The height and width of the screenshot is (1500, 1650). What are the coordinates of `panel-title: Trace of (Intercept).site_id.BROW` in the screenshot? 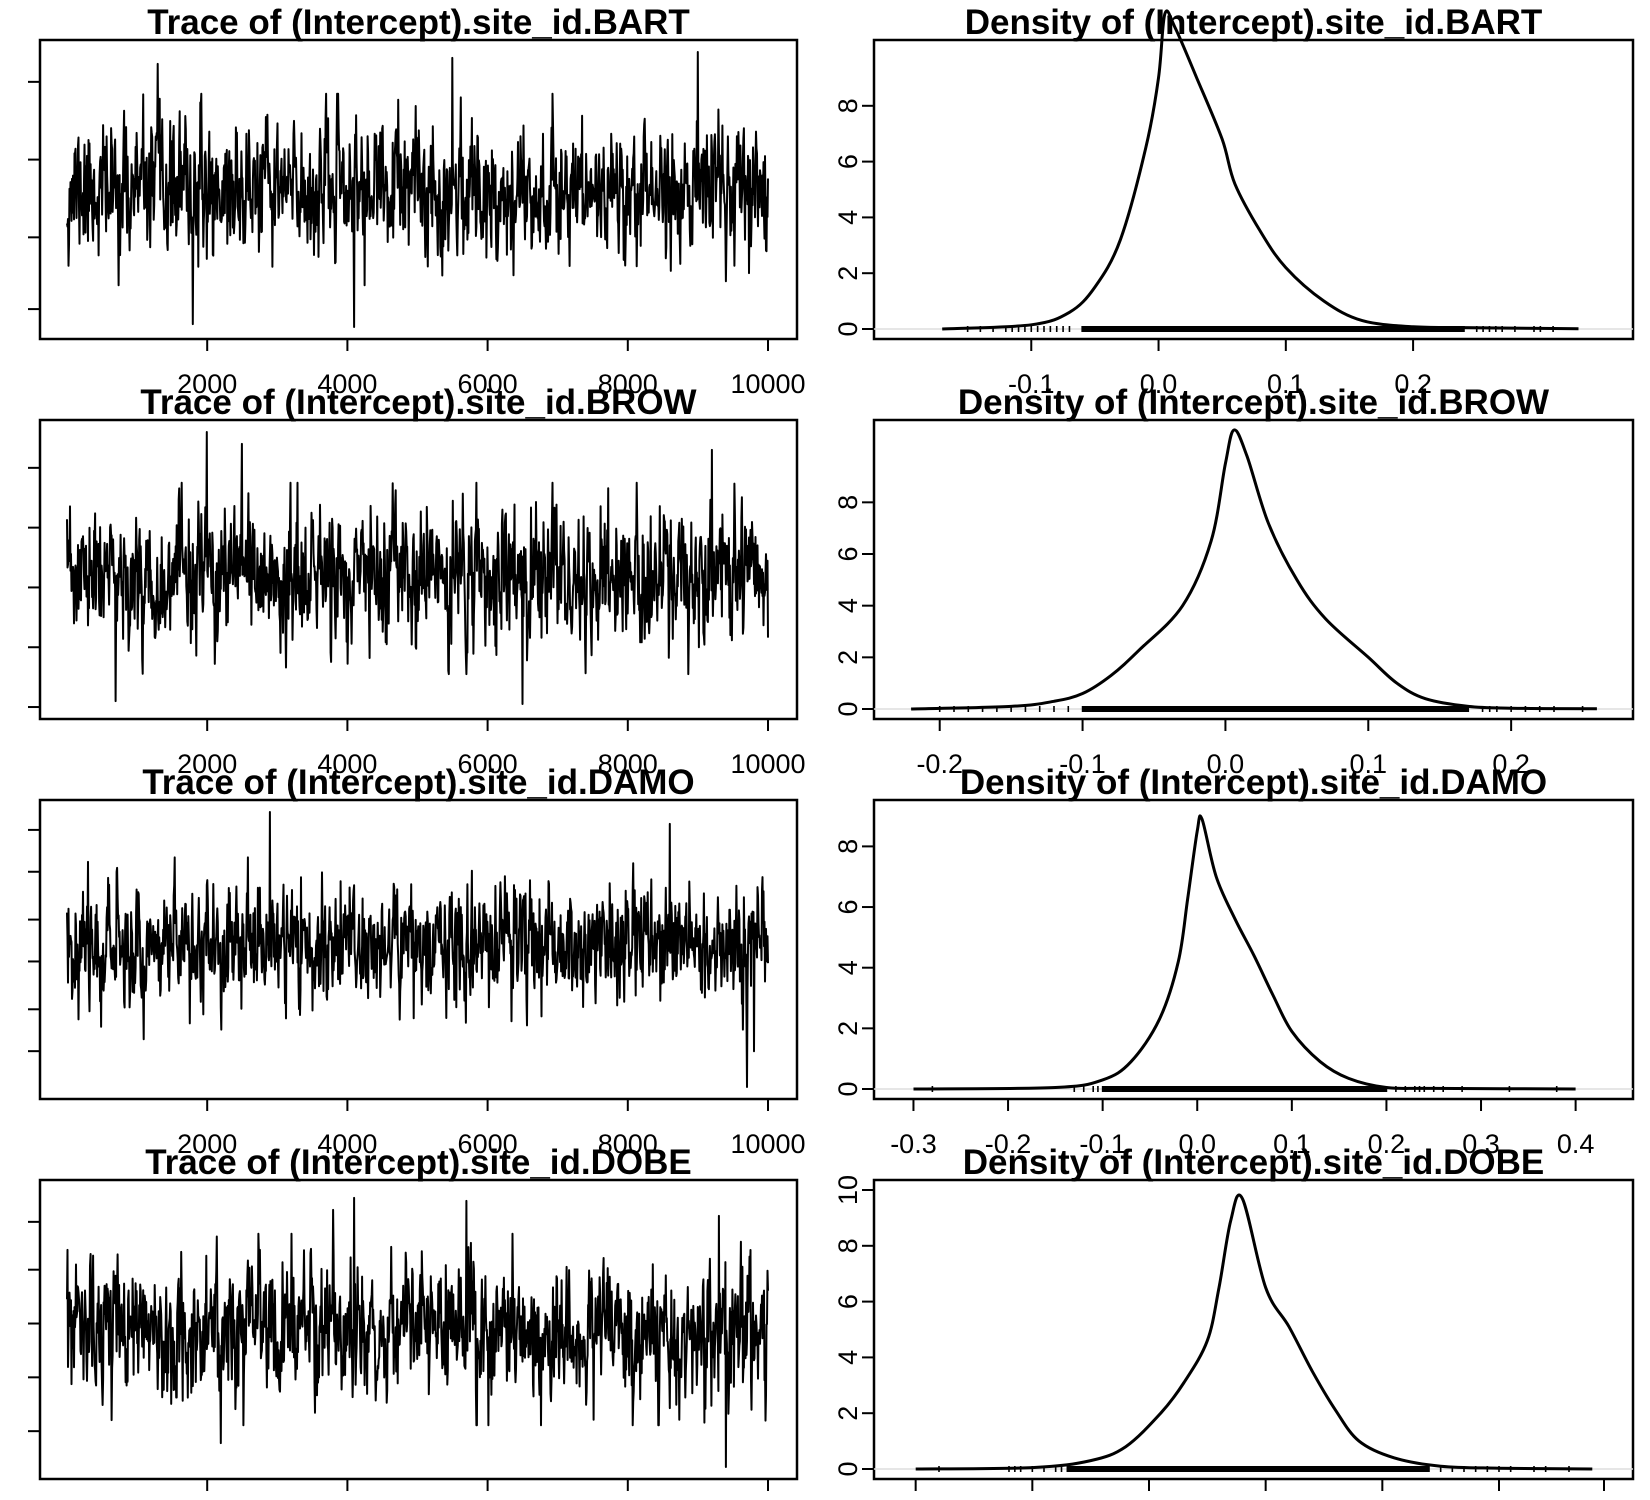 It's located at (418, 402).